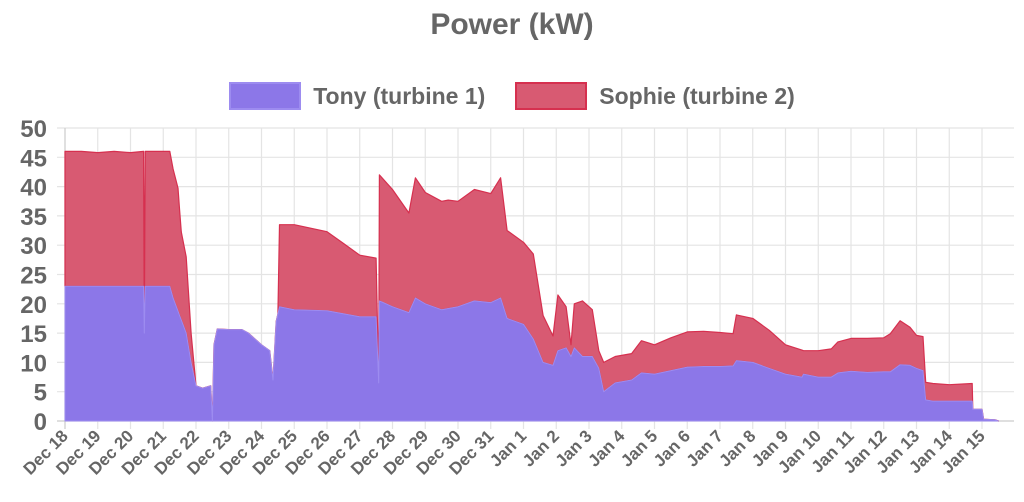 The height and width of the screenshot is (502, 1024). I want to click on y-tick-label: 5, so click(40, 393).